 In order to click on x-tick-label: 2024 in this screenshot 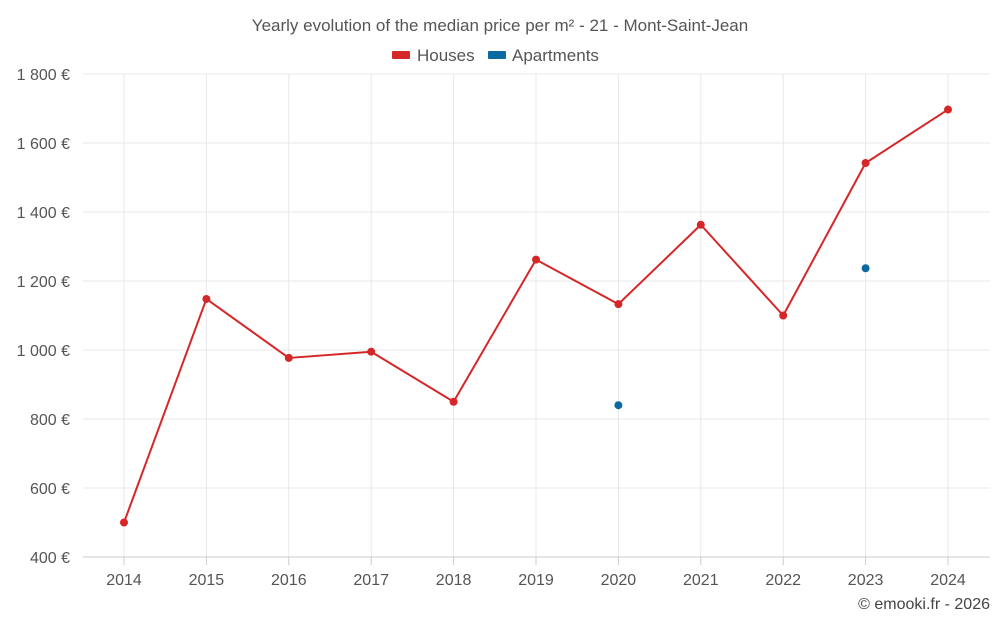, I will do `click(948, 580)`.